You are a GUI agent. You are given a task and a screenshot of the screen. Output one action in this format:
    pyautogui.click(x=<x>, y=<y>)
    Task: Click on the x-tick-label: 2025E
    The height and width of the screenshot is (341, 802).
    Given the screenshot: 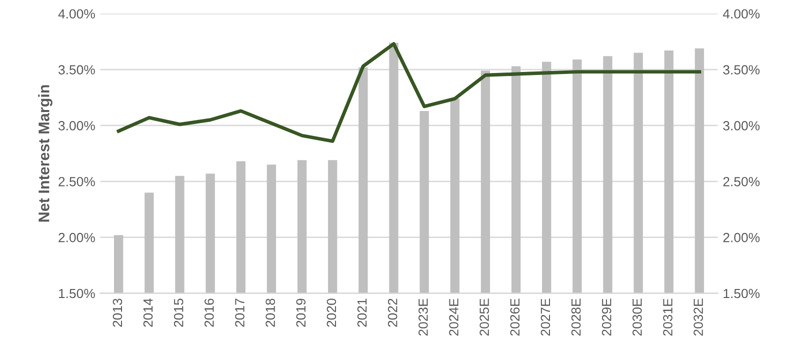 What is the action you would take?
    pyautogui.click(x=484, y=317)
    